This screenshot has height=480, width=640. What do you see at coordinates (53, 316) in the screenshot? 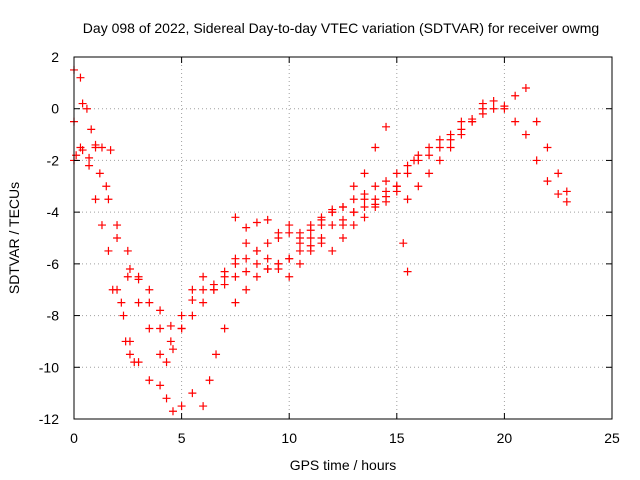
I see `y-tick-label: -8` at bounding box center [53, 316].